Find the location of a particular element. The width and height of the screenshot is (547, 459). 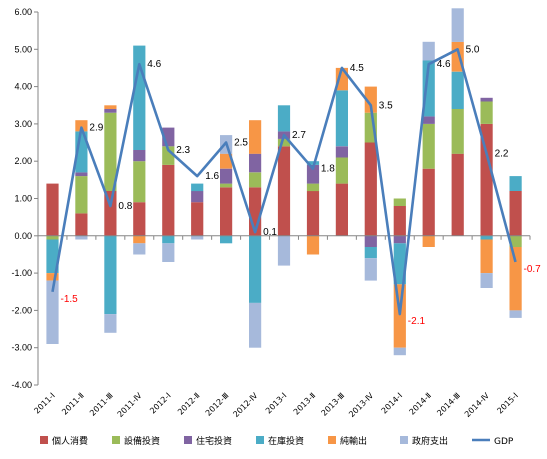

y-tick-label: -3.00 is located at coordinates (21, 348).